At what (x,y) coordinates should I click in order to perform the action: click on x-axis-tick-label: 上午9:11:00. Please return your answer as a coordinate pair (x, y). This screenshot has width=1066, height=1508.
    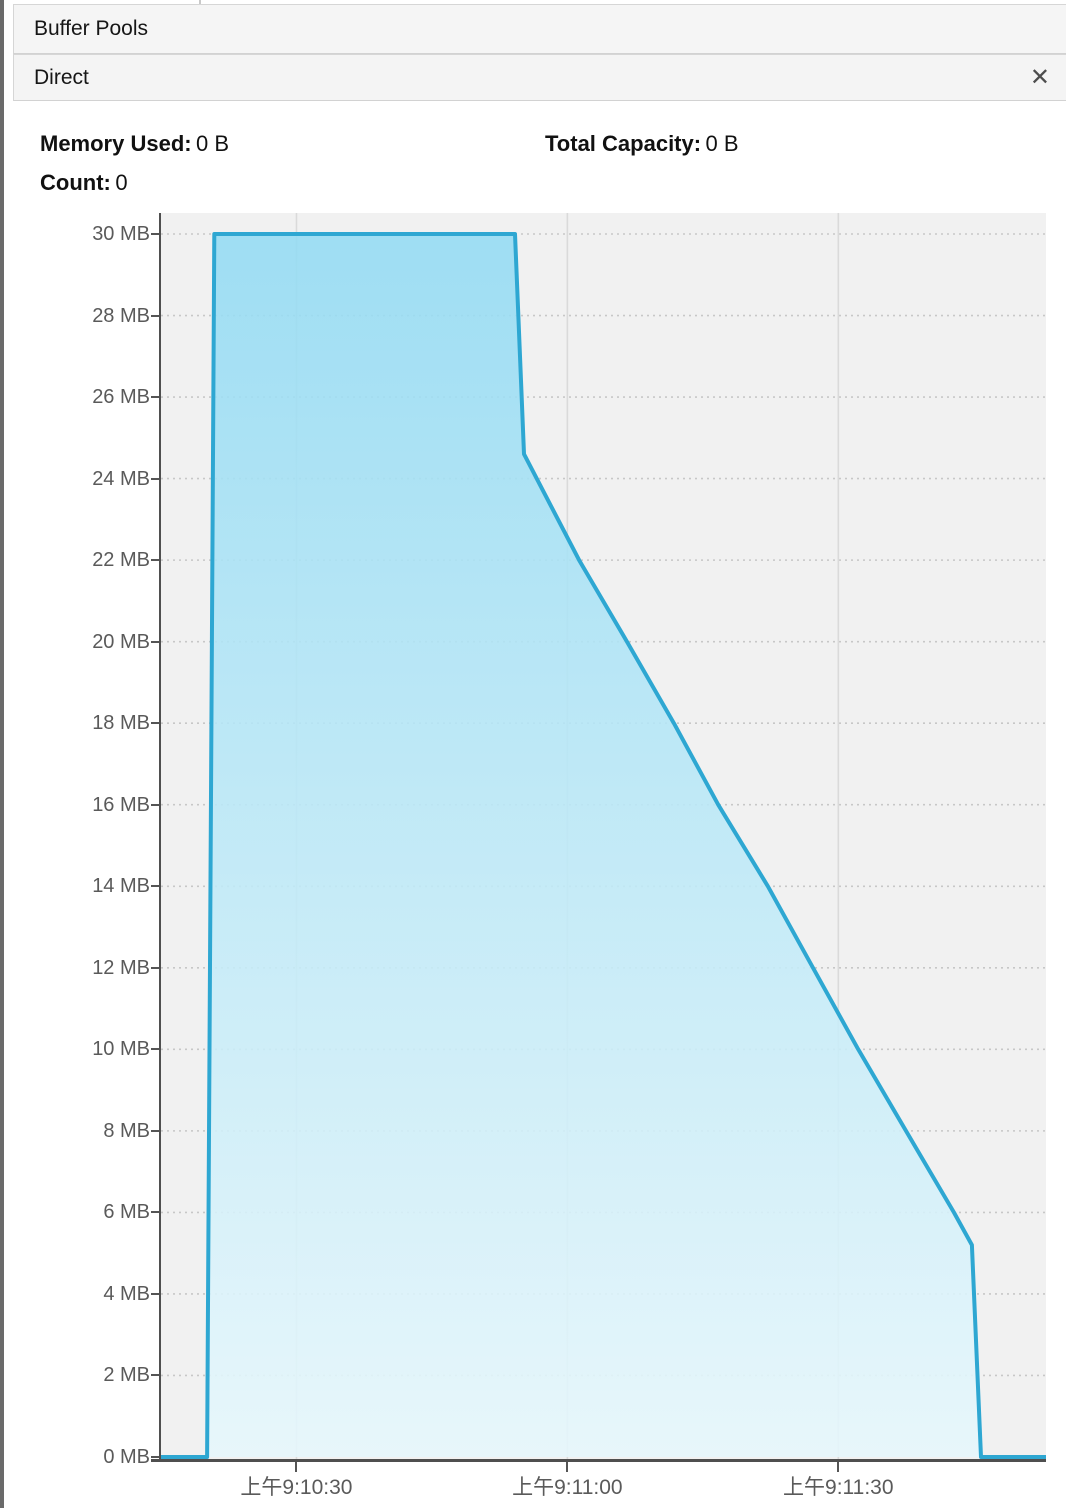
    Looking at the image, I should click on (567, 1487).